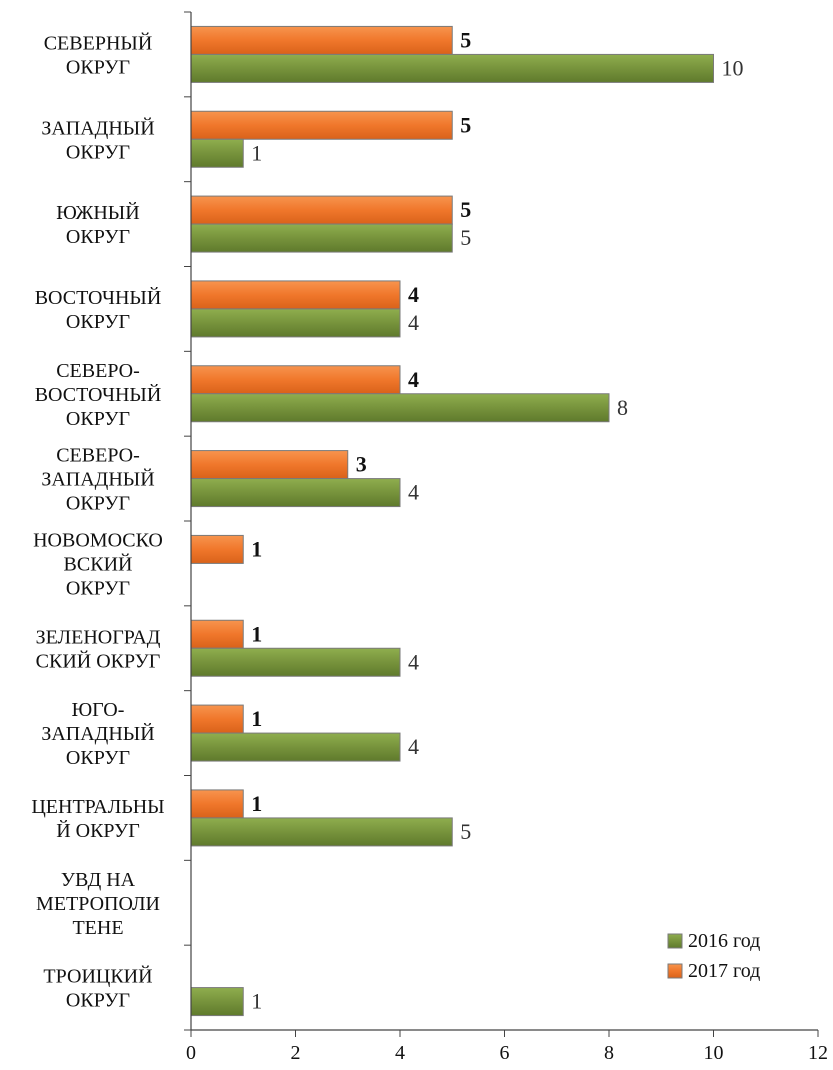 The height and width of the screenshot is (1070, 833). What do you see at coordinates (400, 1053) in the screenshot?
I see `x-tick-label: 4` at bounding box center [400, 1053].